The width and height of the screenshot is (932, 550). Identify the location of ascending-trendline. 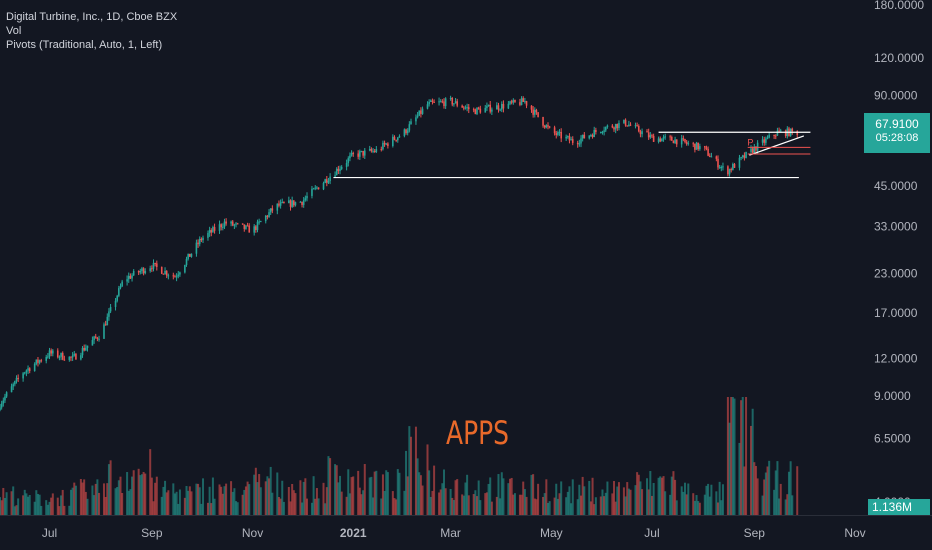
(777, 145).